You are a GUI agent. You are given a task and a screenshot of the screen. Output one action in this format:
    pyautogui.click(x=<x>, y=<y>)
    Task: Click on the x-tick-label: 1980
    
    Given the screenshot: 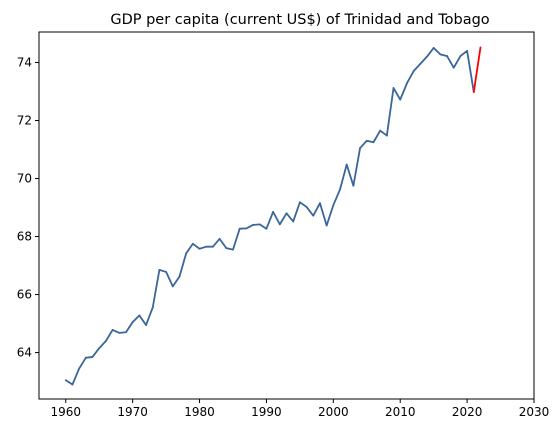 What is the action you would take?
    pyautogui.click(x=199, y=412)
    